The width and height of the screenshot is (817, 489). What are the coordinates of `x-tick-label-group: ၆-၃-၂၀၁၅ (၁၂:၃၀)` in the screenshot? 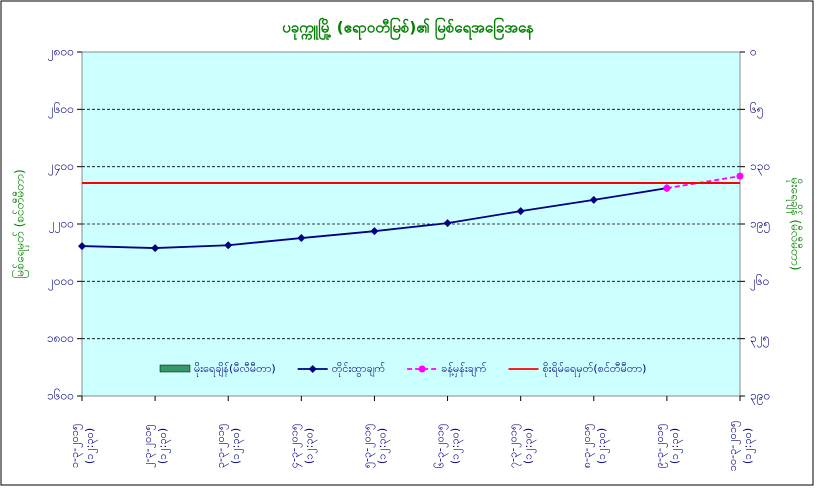 It's located at (449, 446).